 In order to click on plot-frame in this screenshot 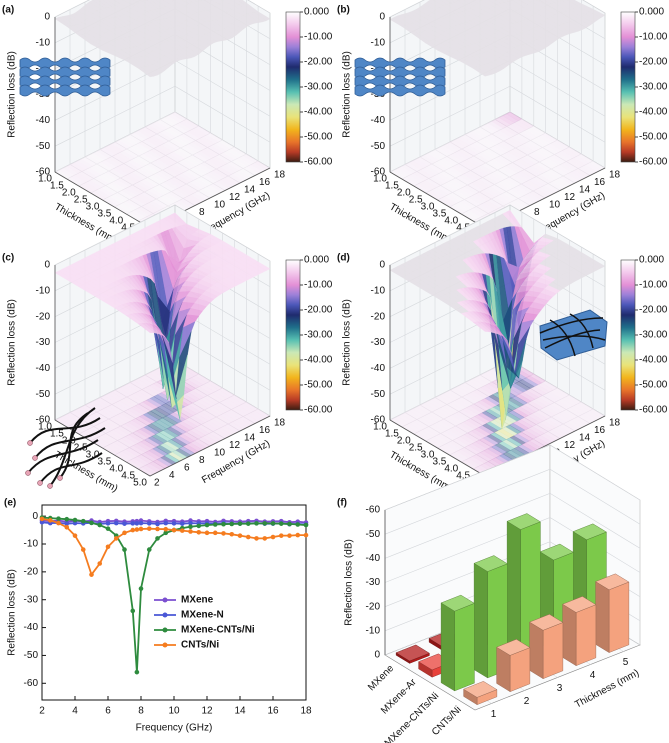, I will do `click(174, 602)`.